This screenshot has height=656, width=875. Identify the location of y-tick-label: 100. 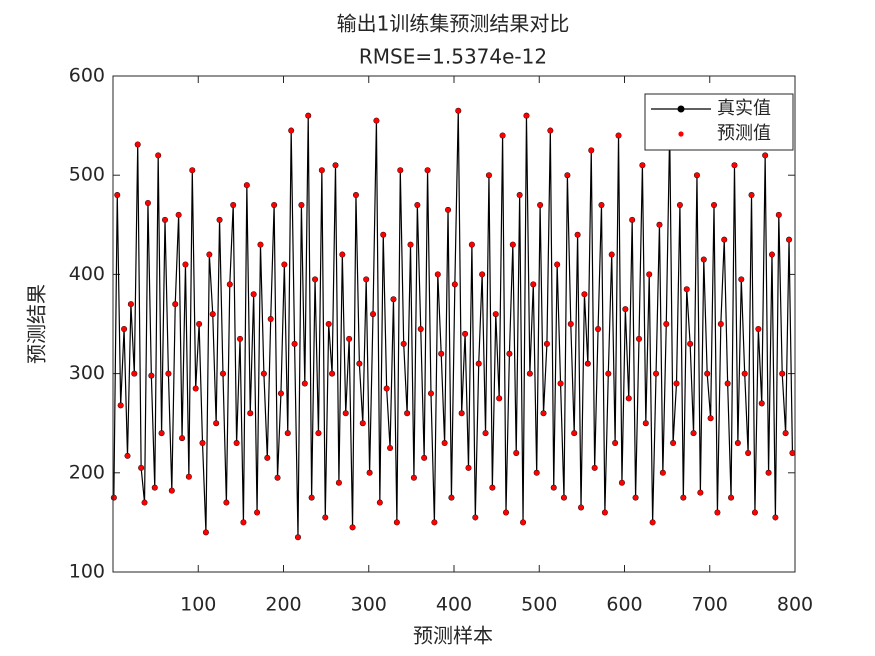
(87, 572).